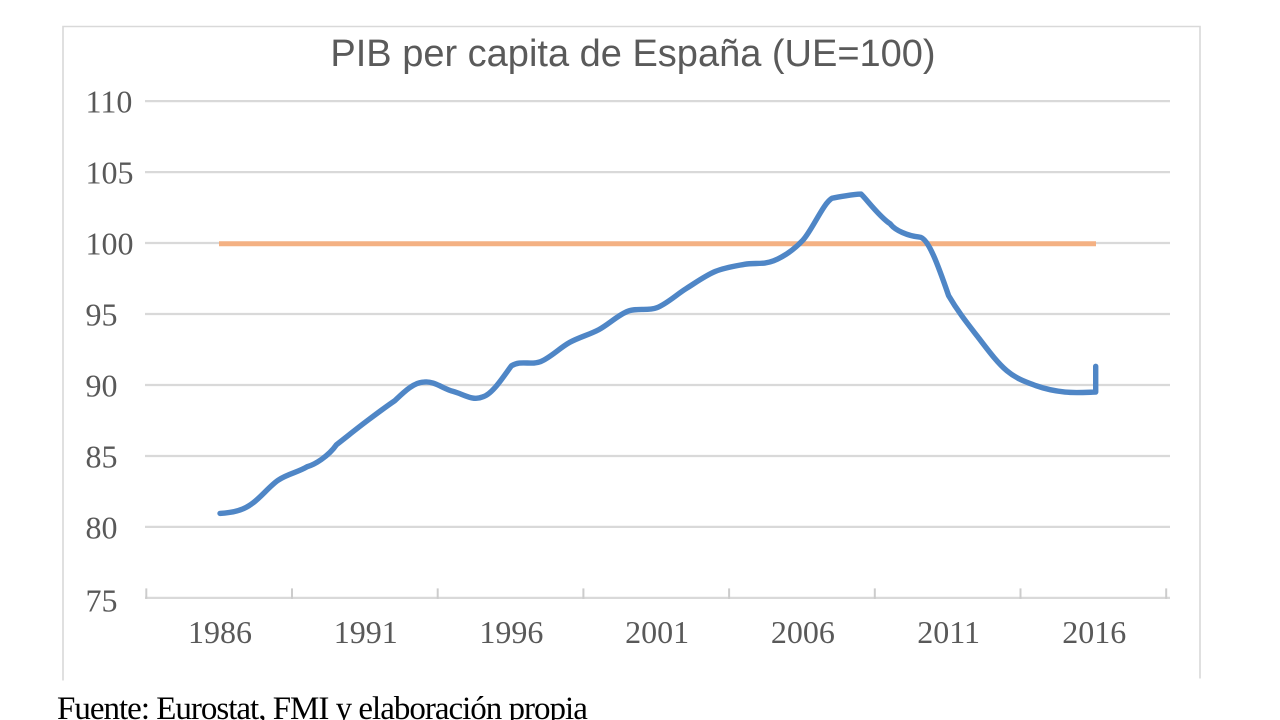 The image size is (1280, 720). Describe the element at coordinates (110, 243) in the screenshot. I see `svg-text: 100` at that location.